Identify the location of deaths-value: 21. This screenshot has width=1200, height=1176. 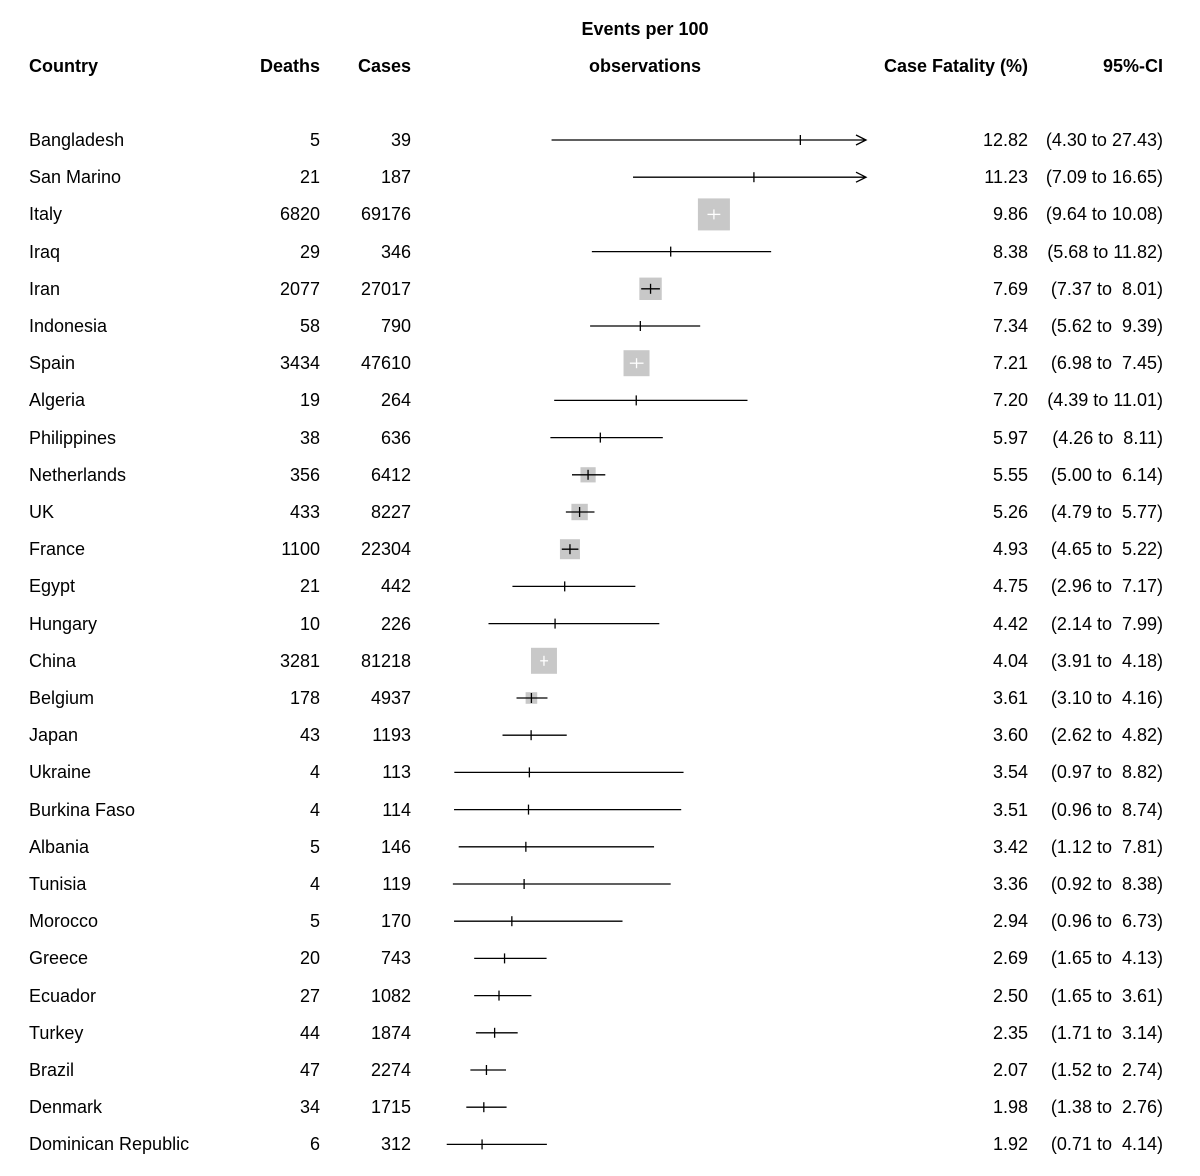
(309, 586).